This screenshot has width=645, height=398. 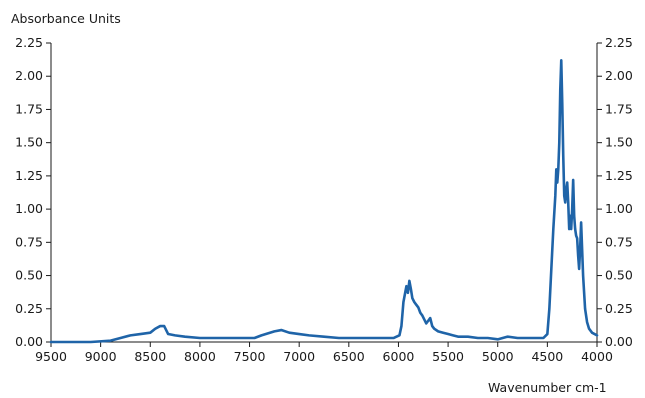 I want to click on x-tick-label: 4000, so click(x=597, y=356).